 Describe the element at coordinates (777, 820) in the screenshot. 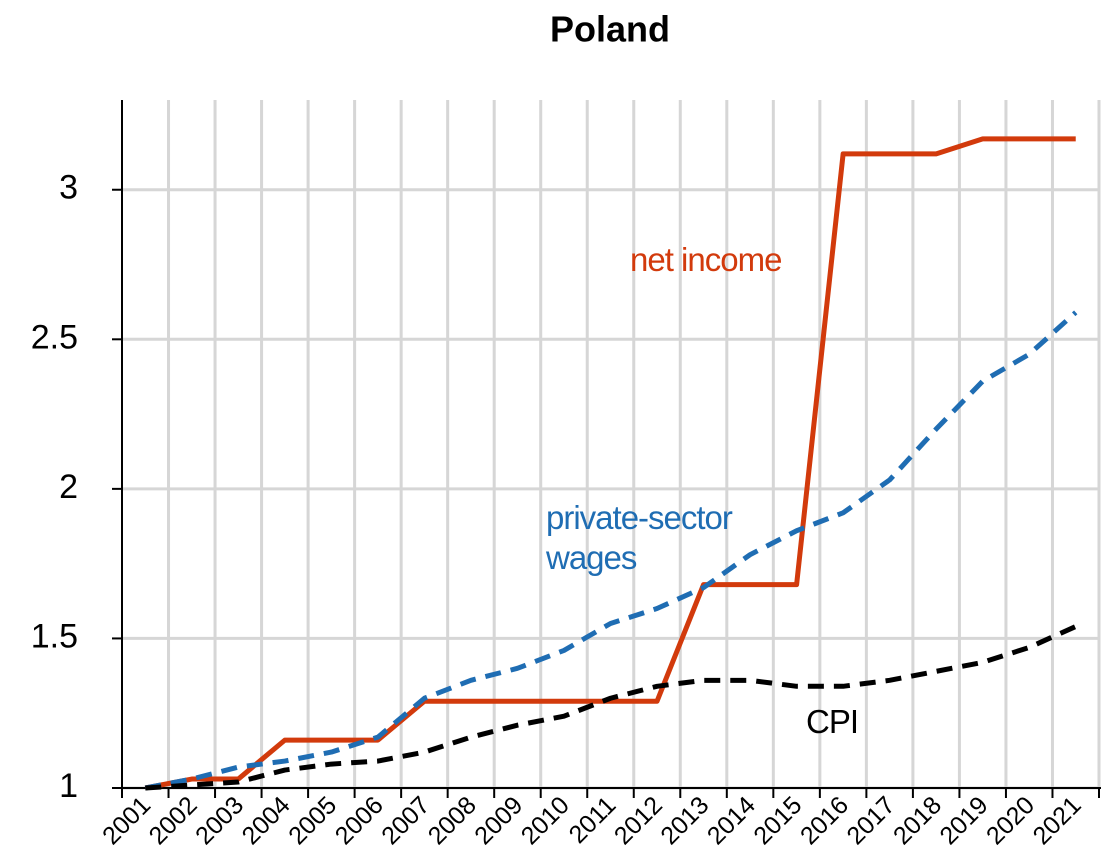

I see `x-tick-label: 2015` at that location.